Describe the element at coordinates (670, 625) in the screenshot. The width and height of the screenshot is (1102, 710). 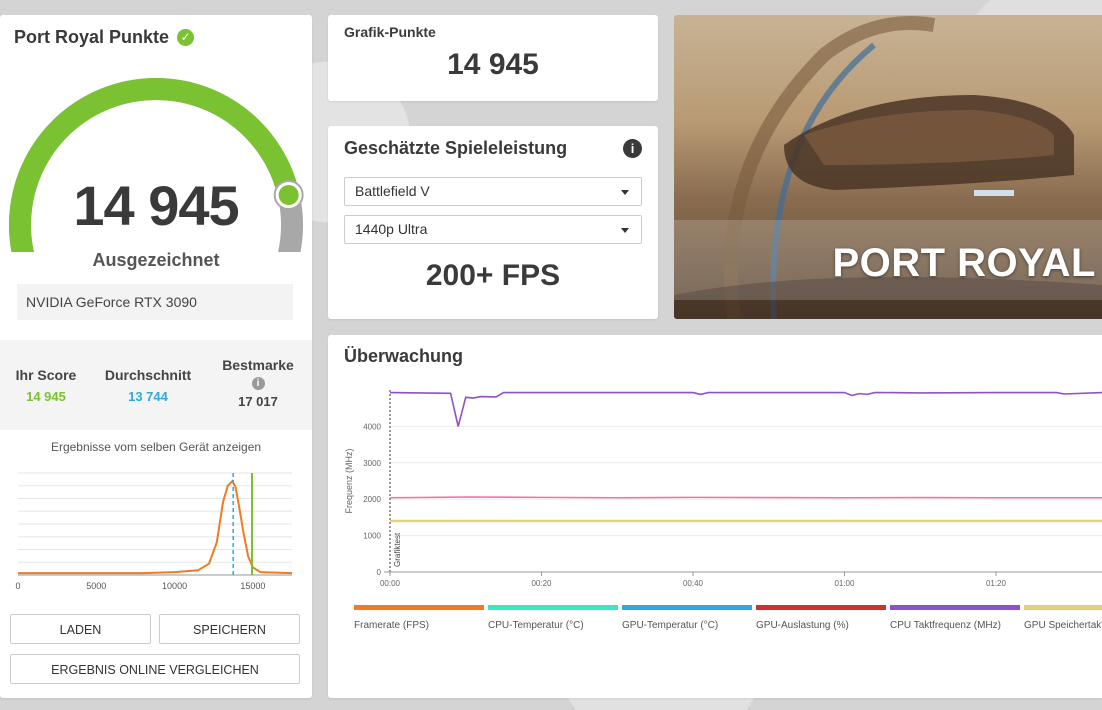
I see `legend-label: GPU-Temperatur (°C)` at that location.